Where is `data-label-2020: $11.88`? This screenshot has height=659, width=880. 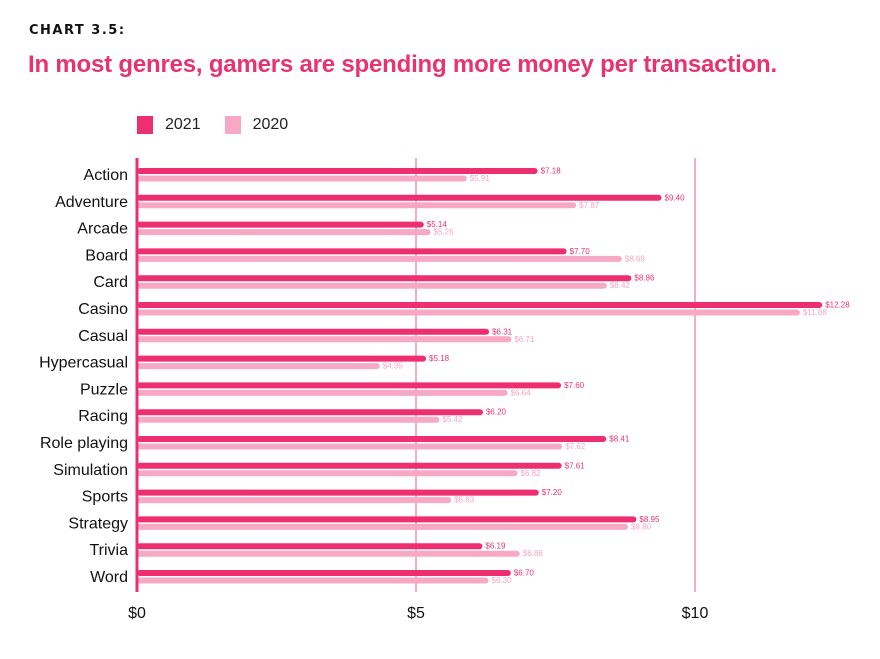 data-label-2020: $11.88 is located at coordinates (815, 312).